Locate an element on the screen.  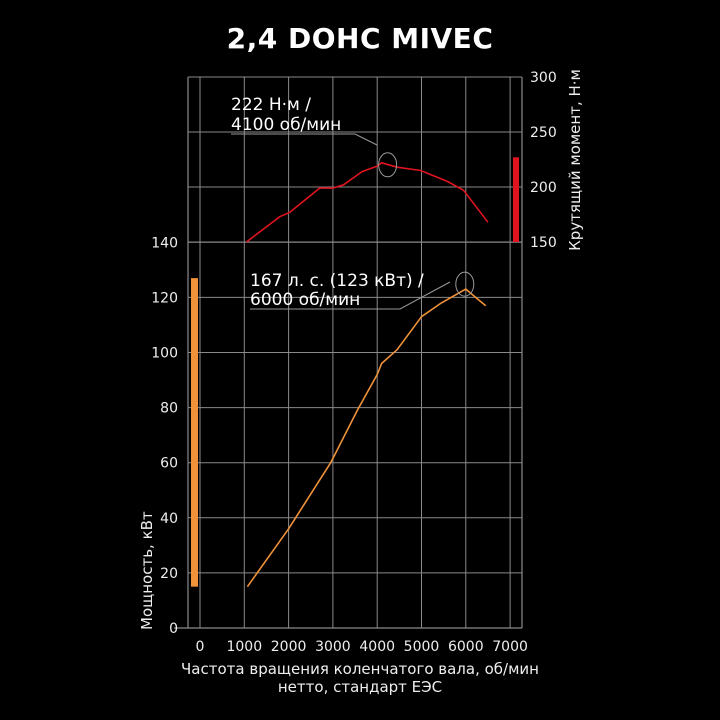
y-left-tick-label: 120 is located at coordinates (164, 298).